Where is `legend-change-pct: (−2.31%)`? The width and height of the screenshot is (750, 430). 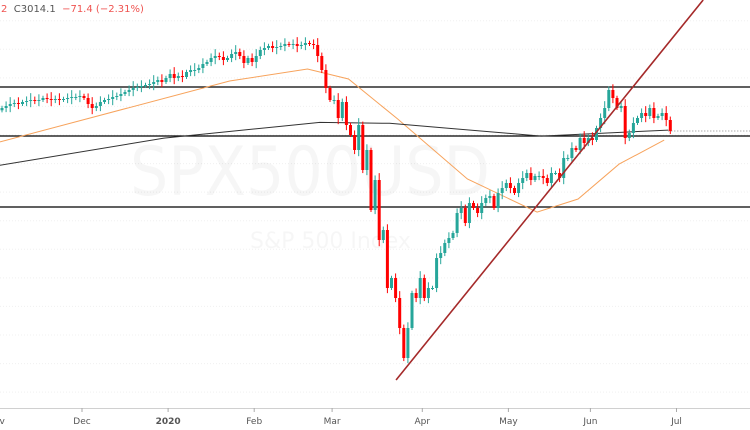 legend-change-pct: (−2.31%) is located at coordinates (119, 9).